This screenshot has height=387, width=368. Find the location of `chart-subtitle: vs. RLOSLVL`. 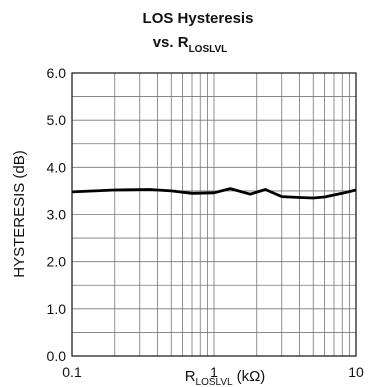

chart-subtitle: vs. RLOSLVL is located at coordinates (190, 44).